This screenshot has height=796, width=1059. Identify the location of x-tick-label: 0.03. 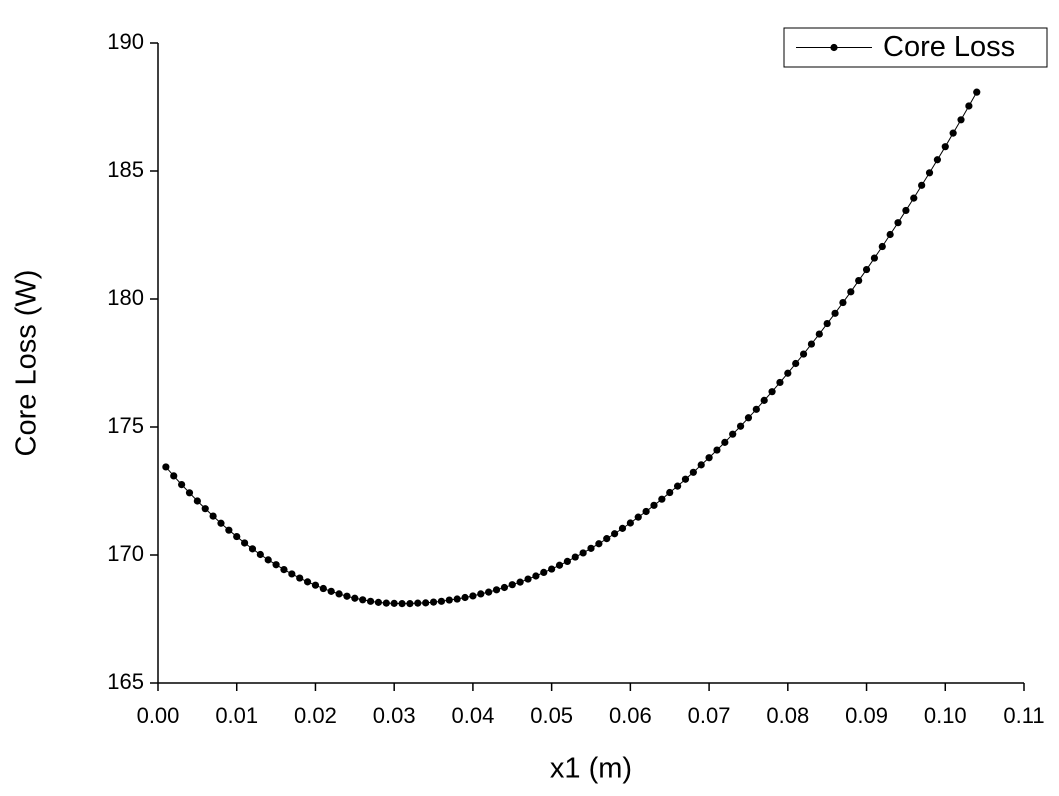
(394, 715).